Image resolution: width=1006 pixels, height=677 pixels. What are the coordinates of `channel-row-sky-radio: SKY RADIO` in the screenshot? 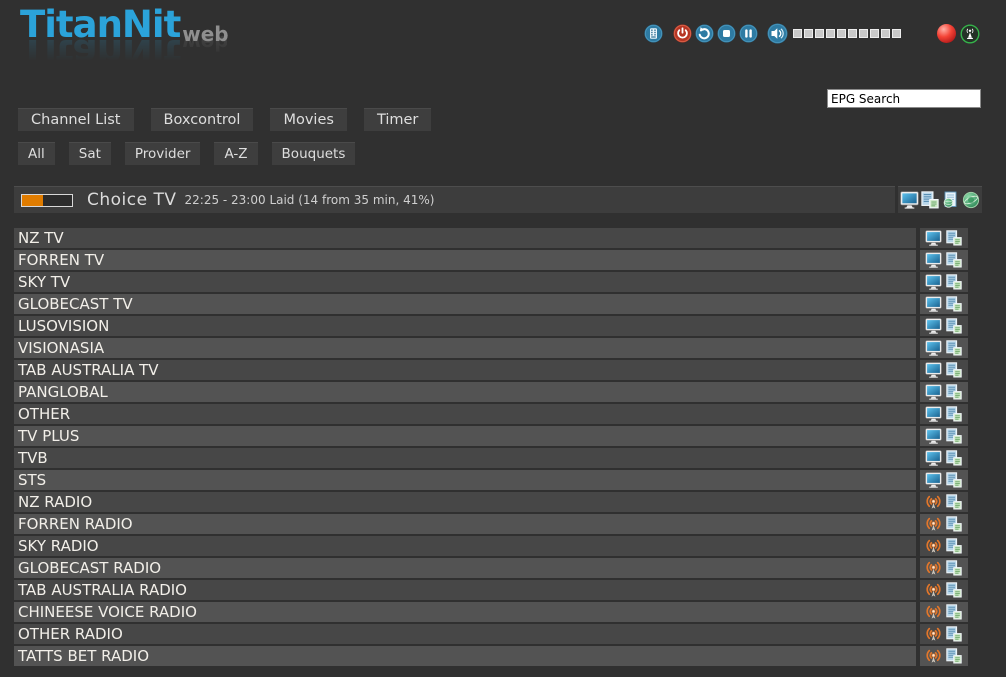 It's located at (491, 546).